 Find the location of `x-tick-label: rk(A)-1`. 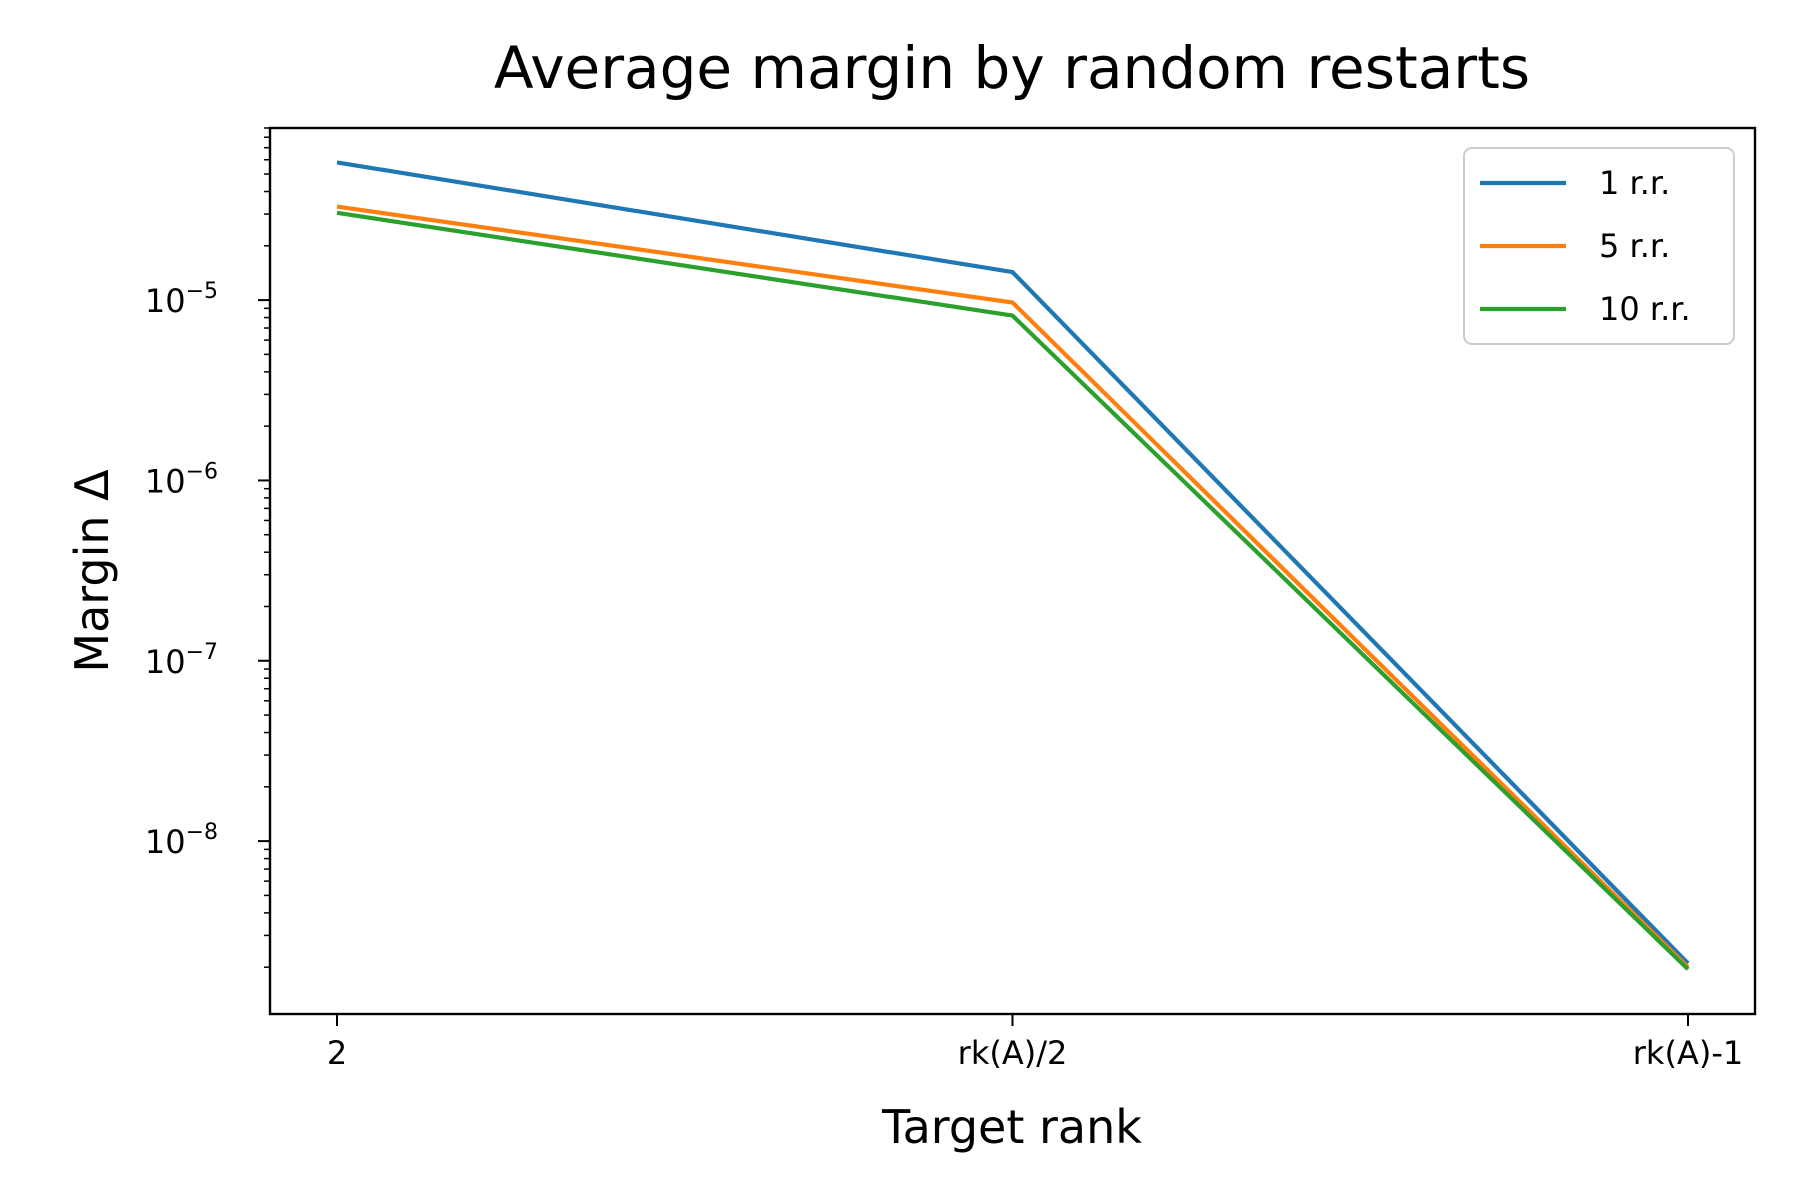

x-tick-label: rk(A)-1 is located at coordinates (1688, 1053).